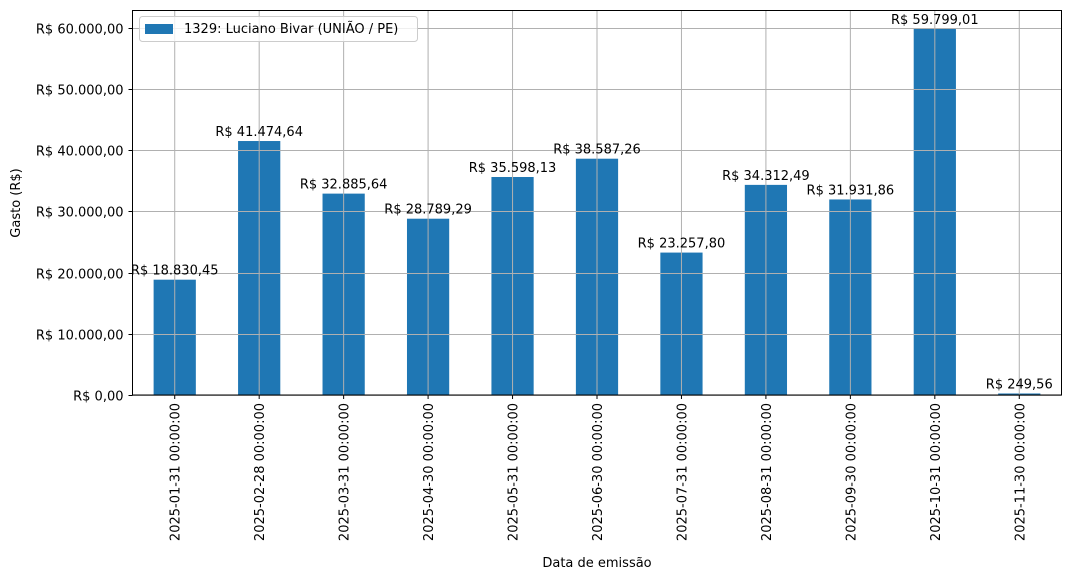 The height and width of the screenshot is (584, 1072). What do you see at coordinates (80, 91) in the screenshot?
I see `y-tick-label: R$ 50.000,00` at bounding box center [80, 91].